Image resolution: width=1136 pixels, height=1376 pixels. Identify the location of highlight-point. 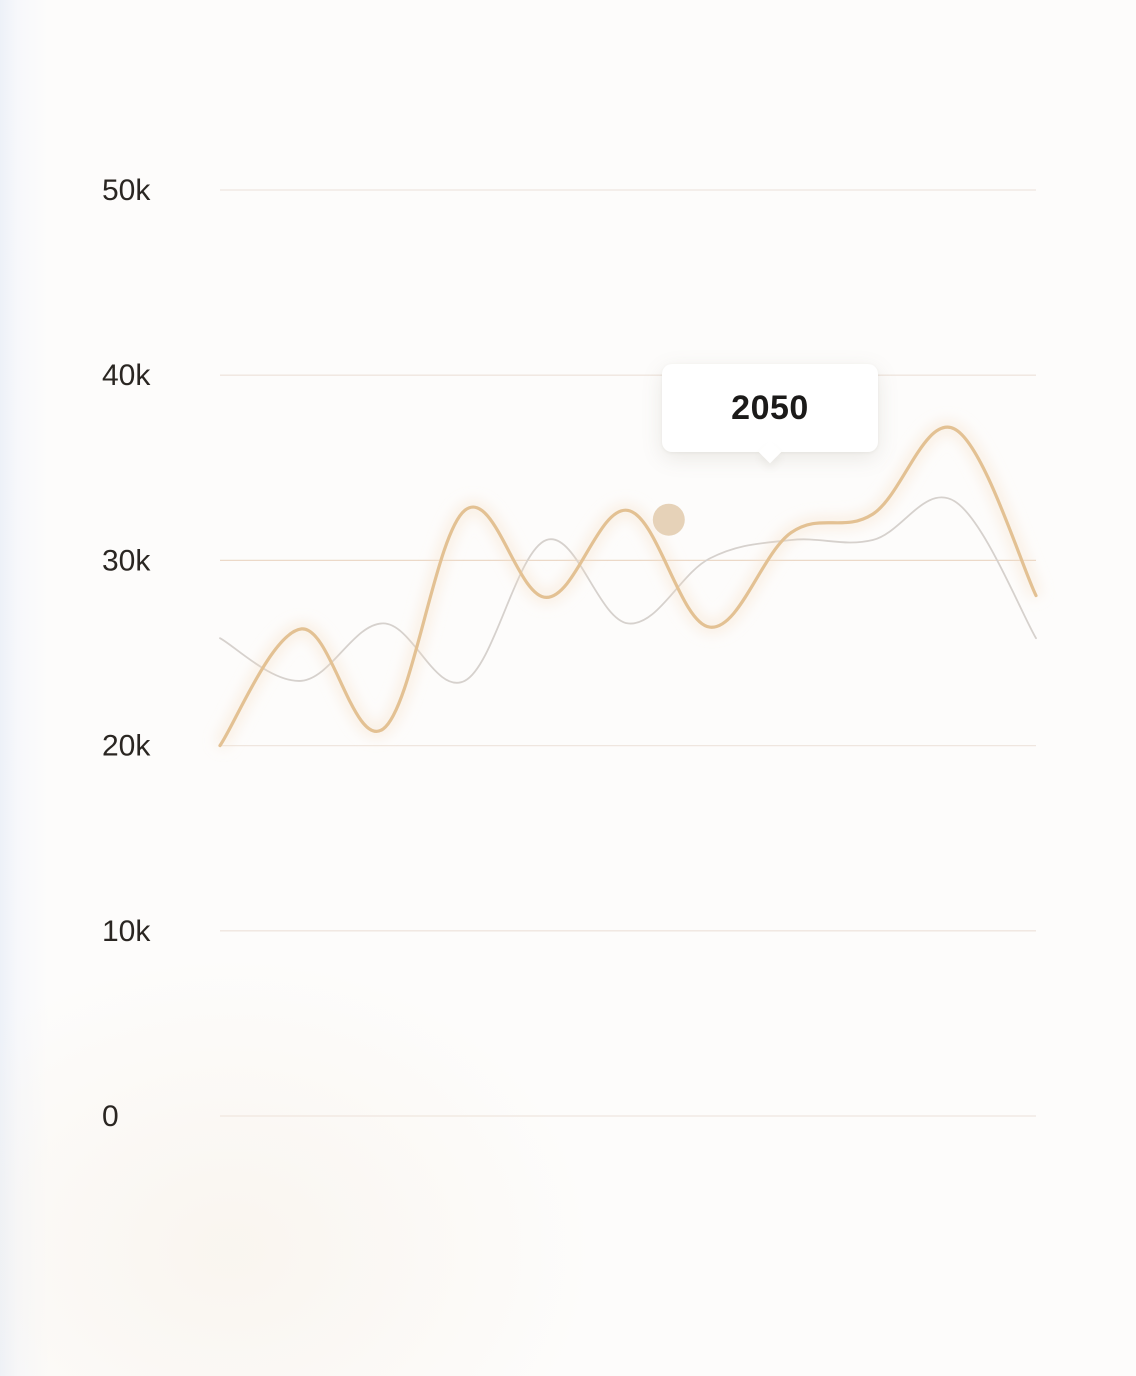
(668, 519).